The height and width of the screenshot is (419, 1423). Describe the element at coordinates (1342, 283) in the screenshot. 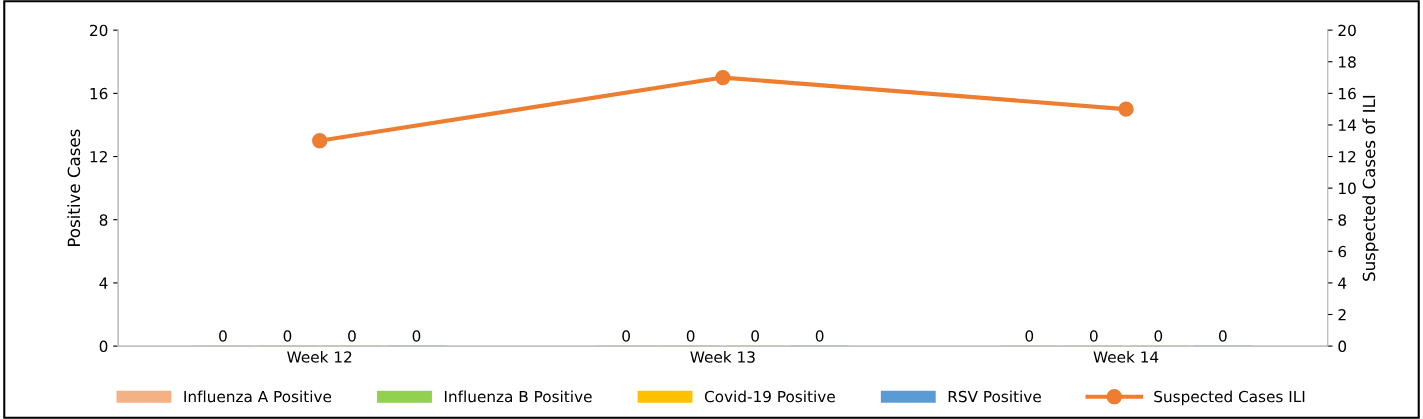

I see `y2-tick-label: 4` at that location.